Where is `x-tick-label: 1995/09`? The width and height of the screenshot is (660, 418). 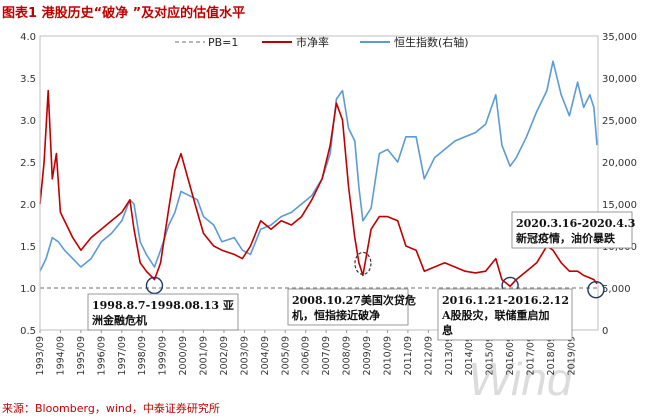 x-tick-label: 1995/09 is located at coordinates (81, 355).